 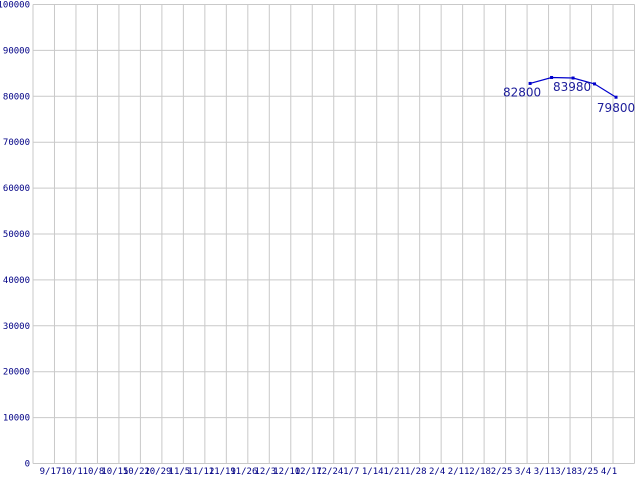 What do you see at coordinates (616, 108) in the screenshot?
I see `data-point-label: 79800` at bounding box center [616, 108].